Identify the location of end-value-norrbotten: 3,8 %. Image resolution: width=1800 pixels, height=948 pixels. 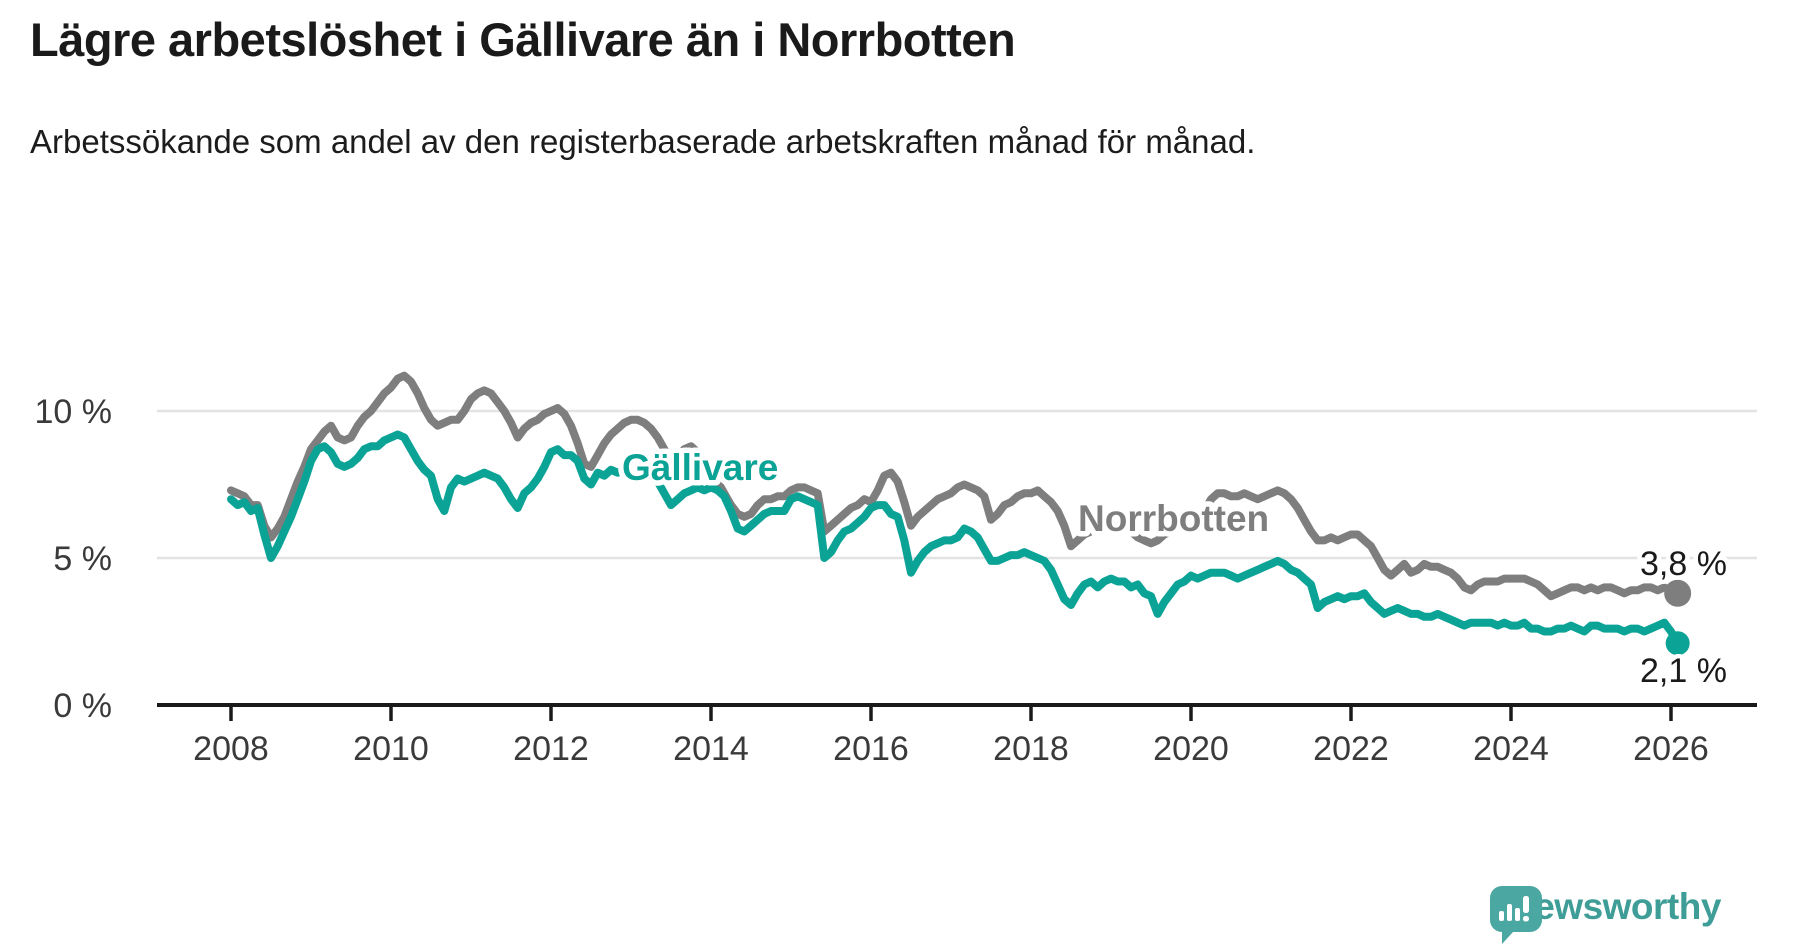
(1683, 564).